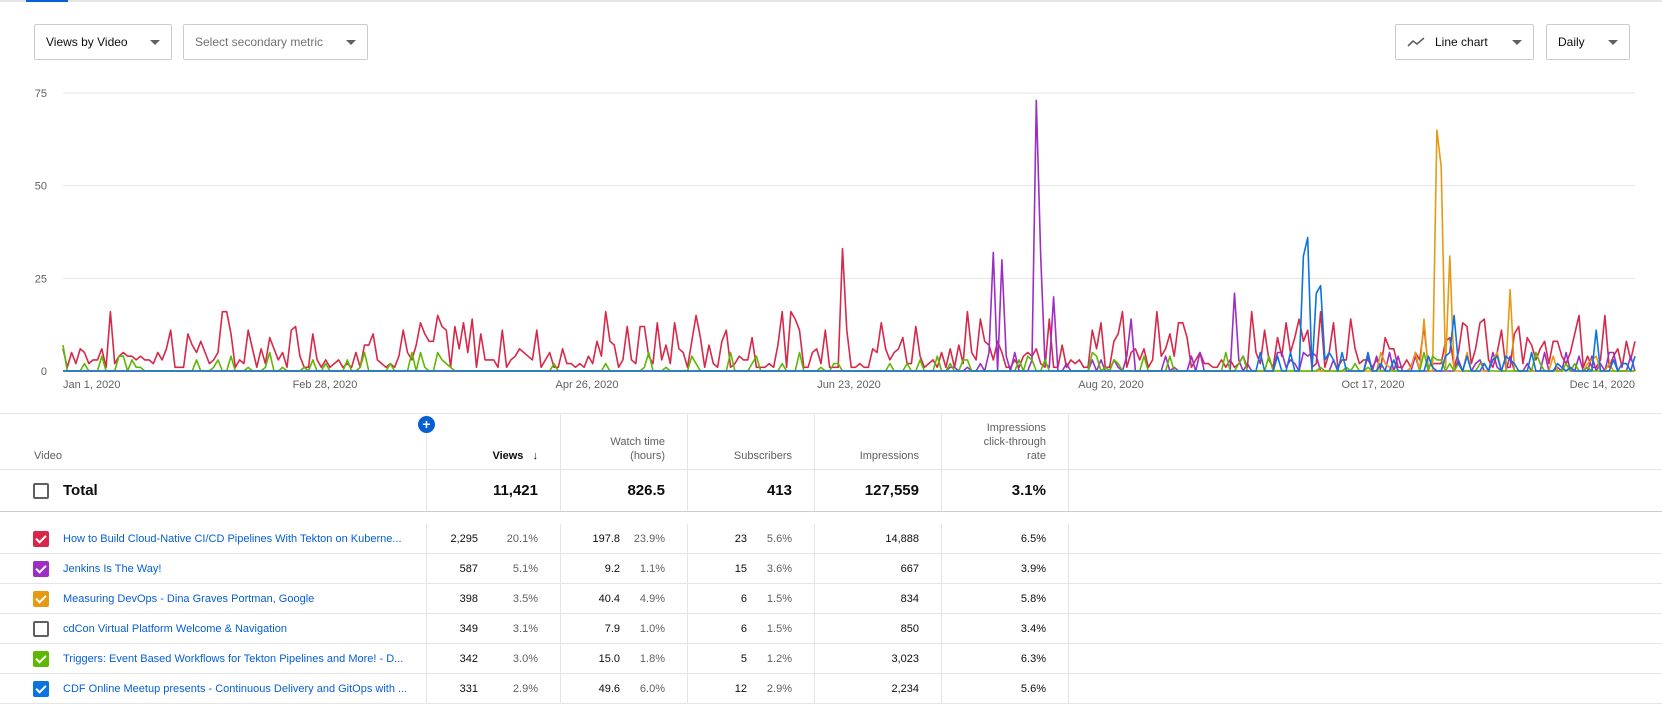 The height and width of the screenshot is (704, 1662). Describe the element at coordinates (41, 279) in the screenshot. I see `y-tick-label: 25` at that location.